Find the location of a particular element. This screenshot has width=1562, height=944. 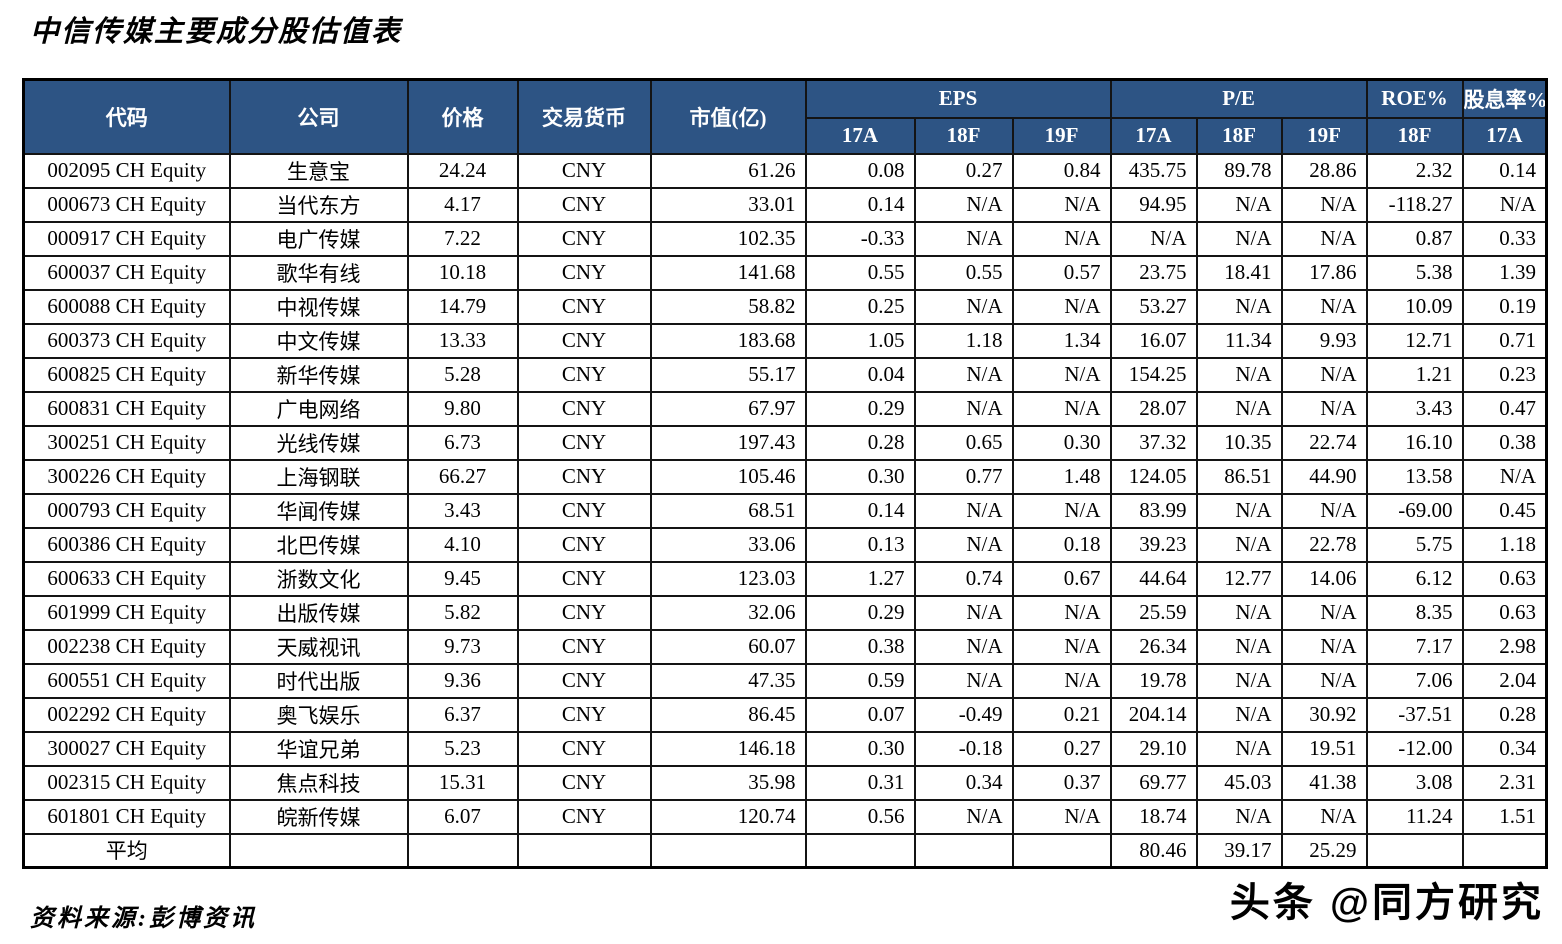

cell: -118.27 is located at coordinates (1414, 204).